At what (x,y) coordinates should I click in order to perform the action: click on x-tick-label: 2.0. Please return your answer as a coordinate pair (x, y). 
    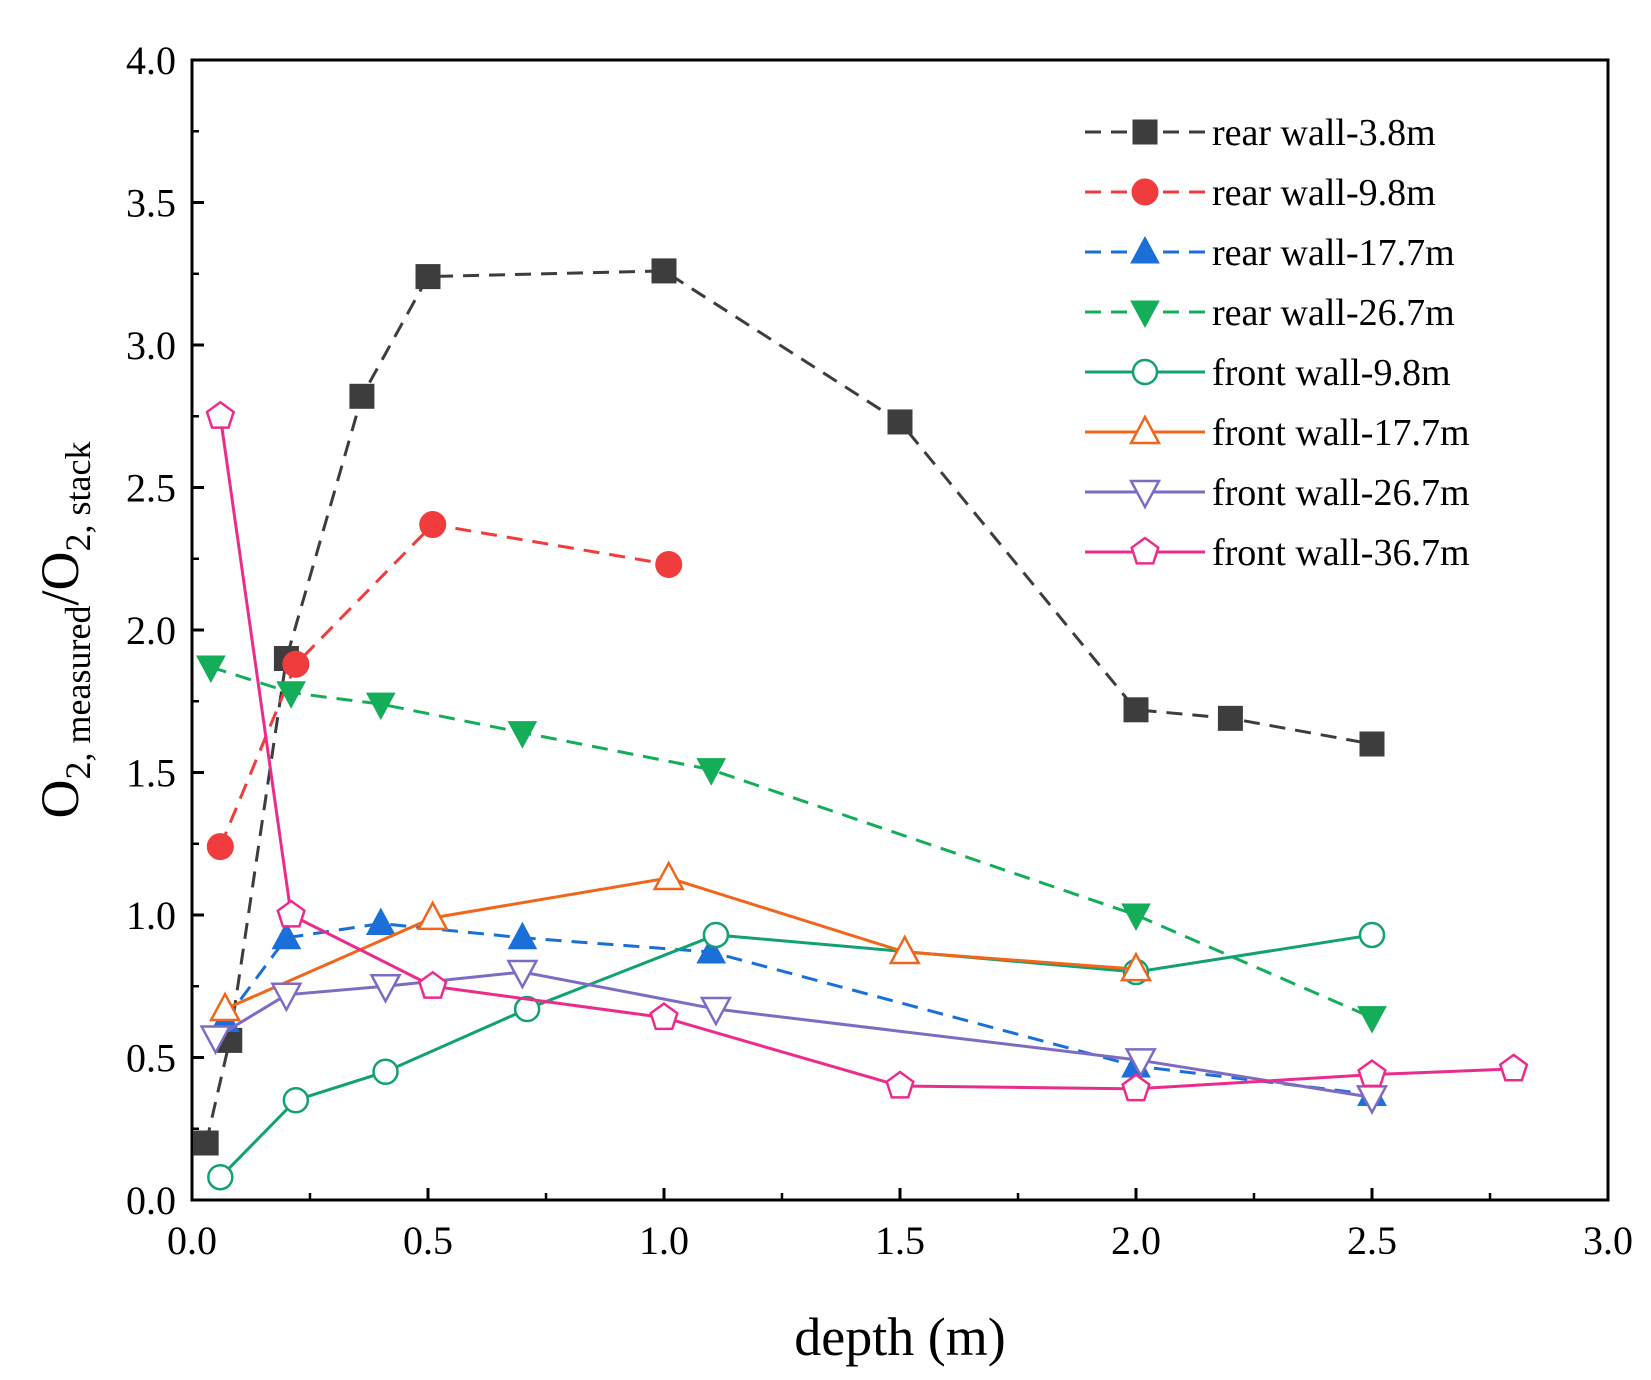
    Looking at the image, I should click on (1136, 1240).